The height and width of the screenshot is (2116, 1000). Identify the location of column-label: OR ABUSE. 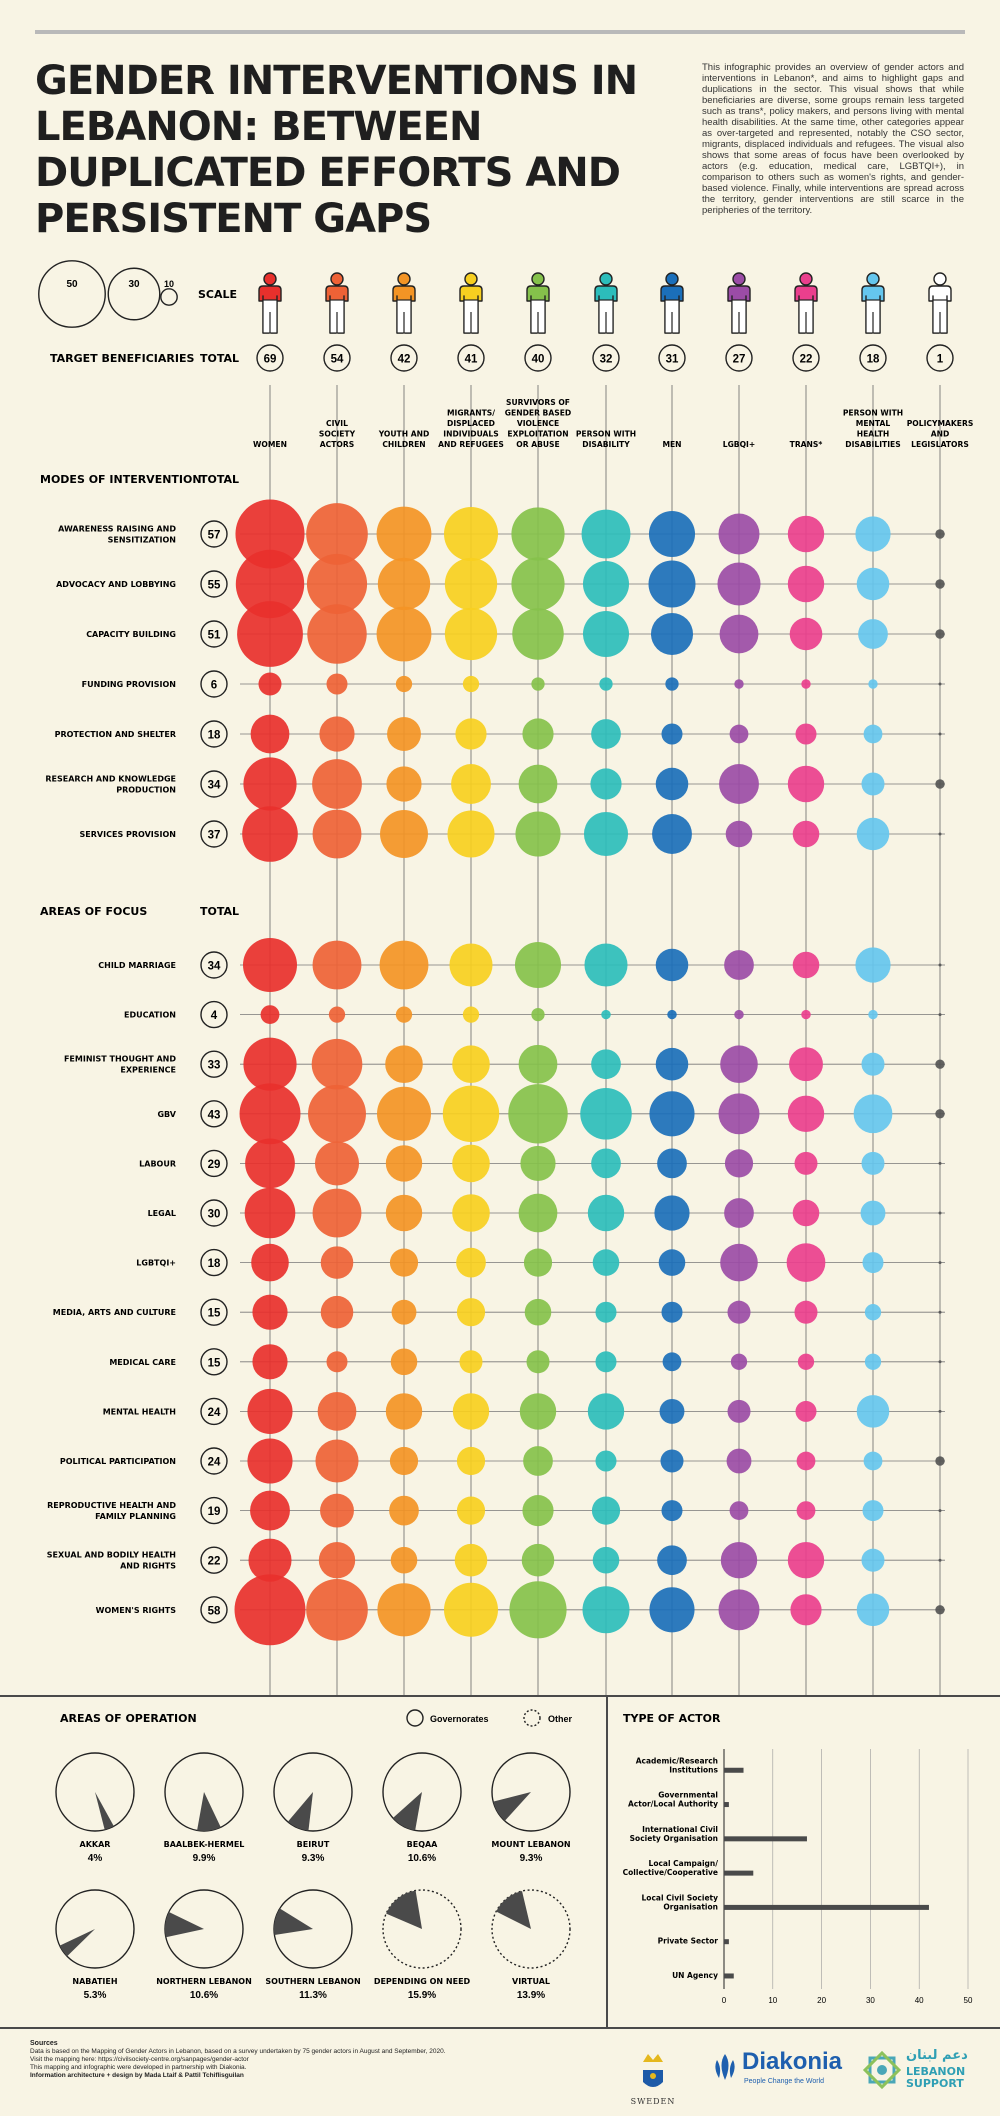
(537, 444).